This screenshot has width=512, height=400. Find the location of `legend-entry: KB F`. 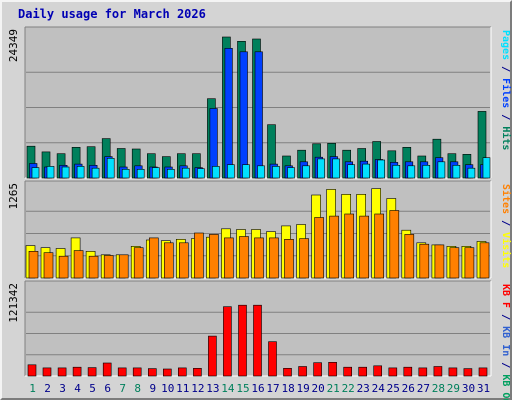

legend-entry: KB F is located at coordinates (505, 296).